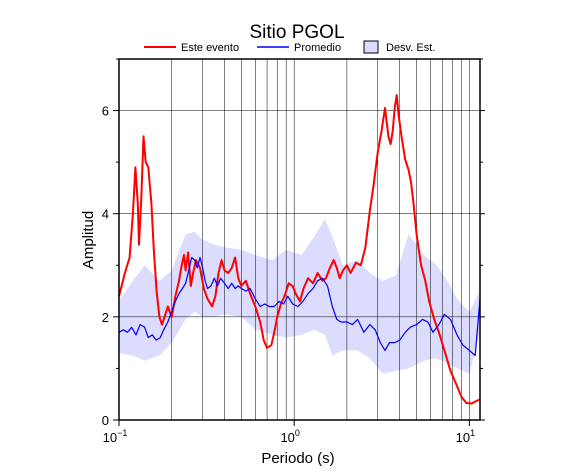 This screenshot has height=475, width=586. I want to click on y-axis-label: Amplitud, so click(88, 240).